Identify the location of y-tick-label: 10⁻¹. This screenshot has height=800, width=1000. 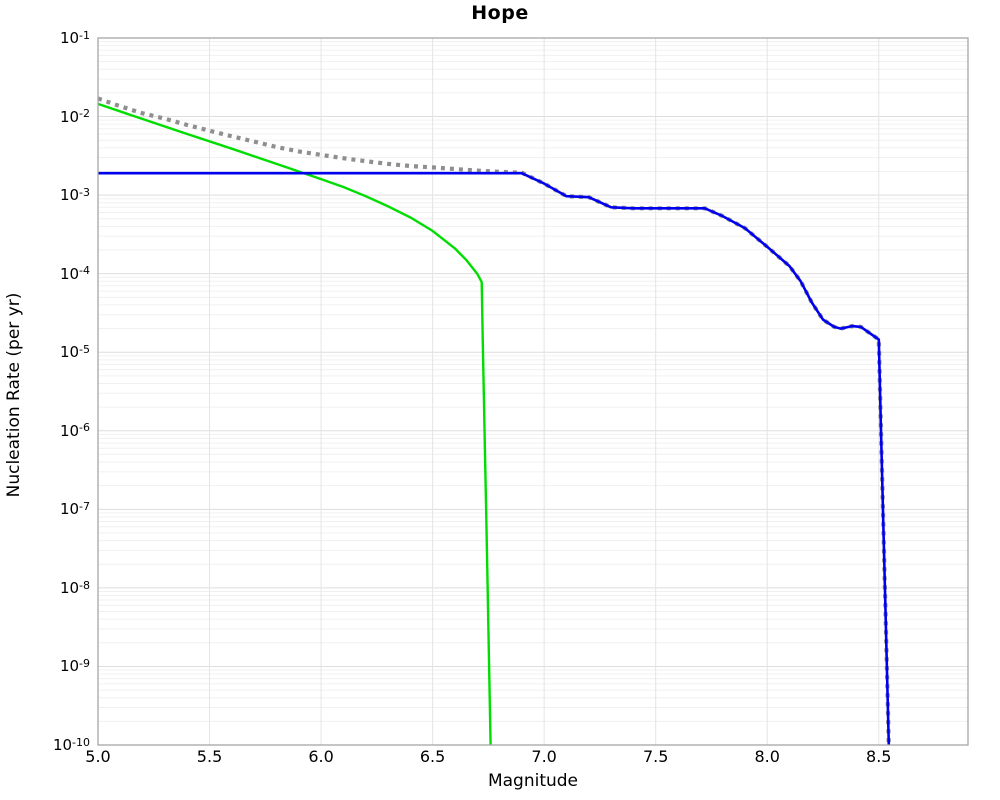
(74, 37).